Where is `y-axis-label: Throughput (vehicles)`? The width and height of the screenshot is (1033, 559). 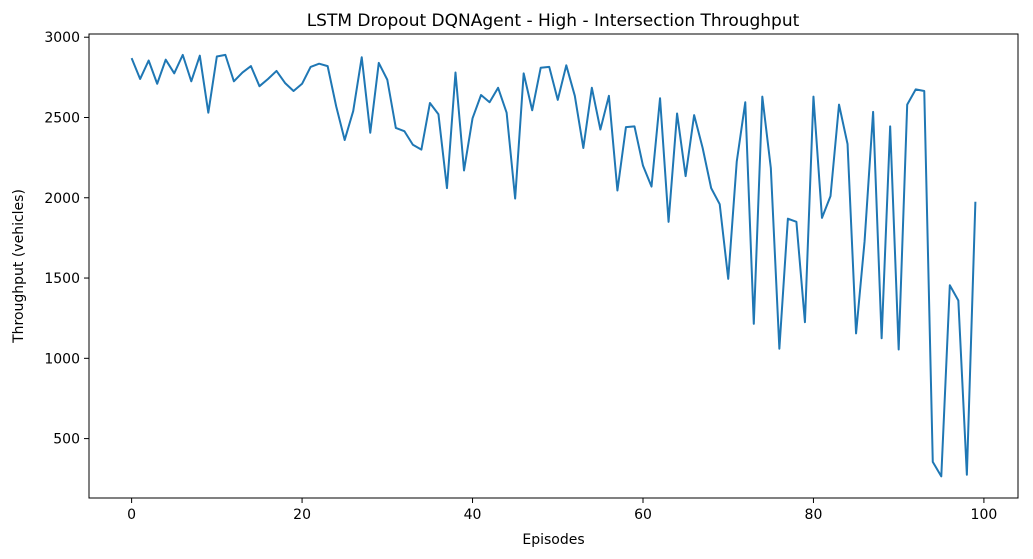
y-axis-label: Throughput (vehicles) is located at coordinates (19, 266).